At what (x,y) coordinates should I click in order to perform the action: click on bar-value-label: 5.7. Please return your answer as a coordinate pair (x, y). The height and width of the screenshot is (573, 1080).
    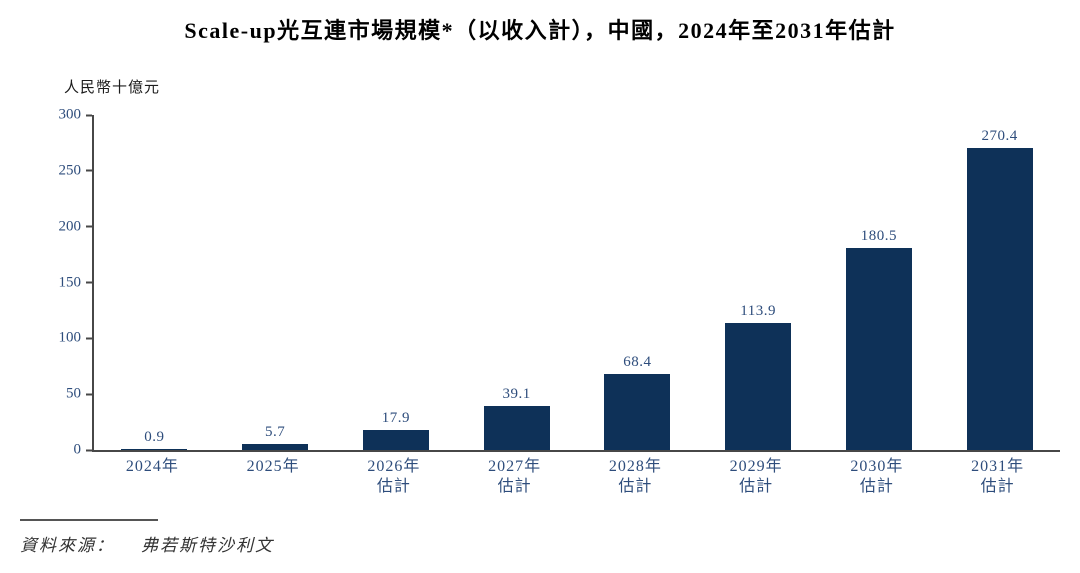
    Looking at the image, I should click on (275, 431).